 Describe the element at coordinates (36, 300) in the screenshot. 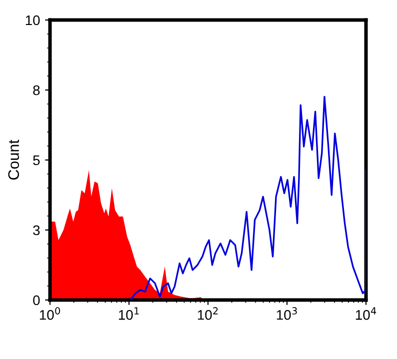

I see `y-tick-label: 0` at that location.